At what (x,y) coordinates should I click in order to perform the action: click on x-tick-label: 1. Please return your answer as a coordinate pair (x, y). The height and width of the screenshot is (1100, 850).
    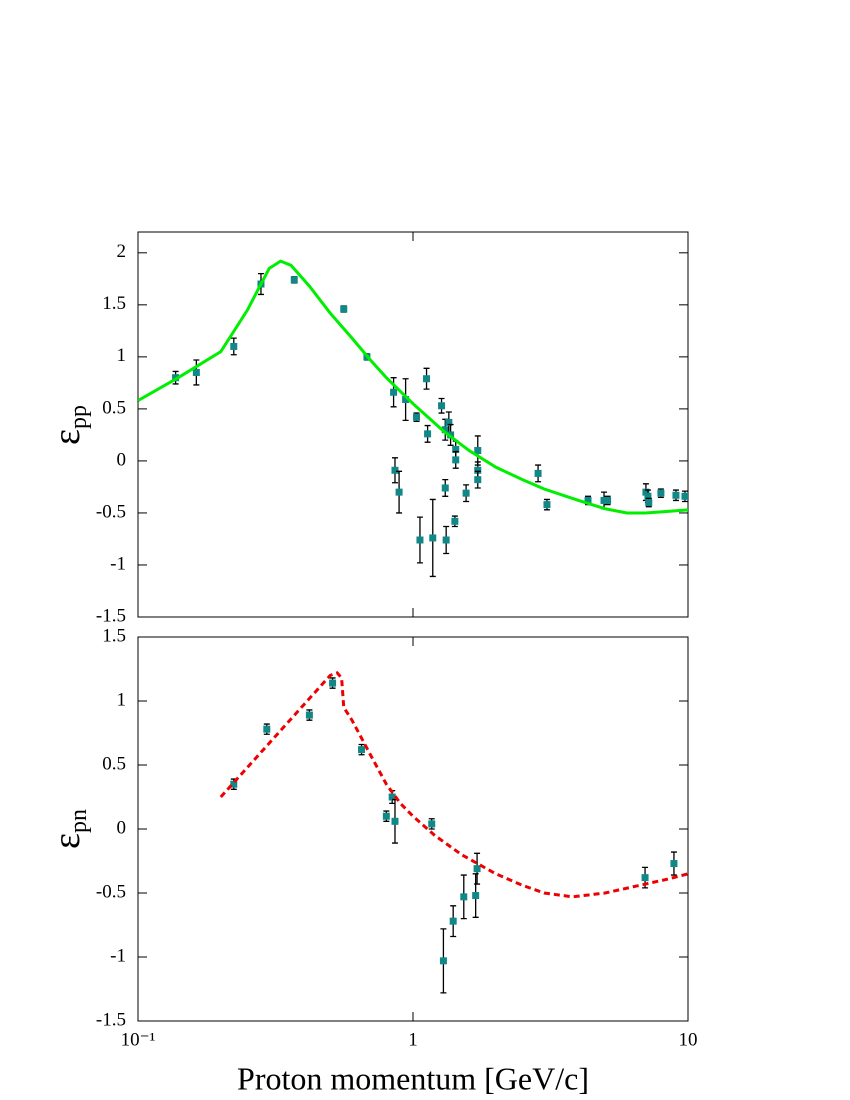
    Looking at the image, I should click on (413, 1039).